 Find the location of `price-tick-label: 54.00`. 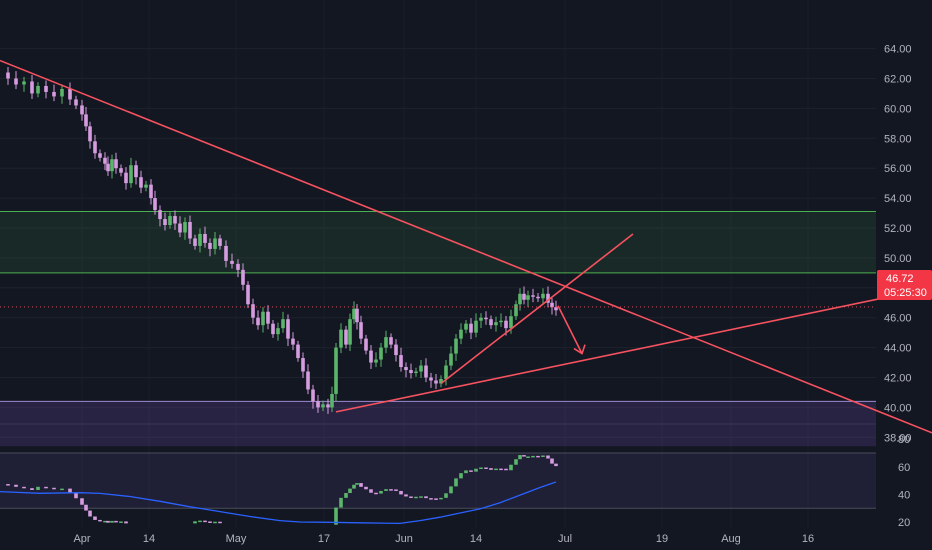

price-tick-label: 54.00 is located at coordinates (898, 199).